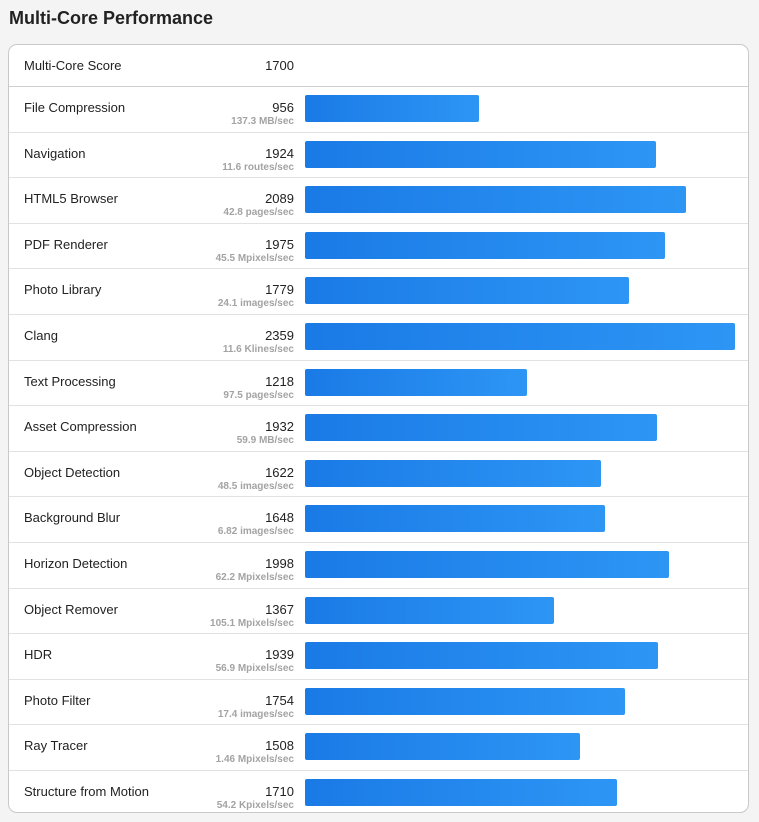 The width and height of the screenshot is (759, 822). Describe the element at coordinates (75, 107) in the screenshot. I see `benchmark-name: File Compression` at that location.